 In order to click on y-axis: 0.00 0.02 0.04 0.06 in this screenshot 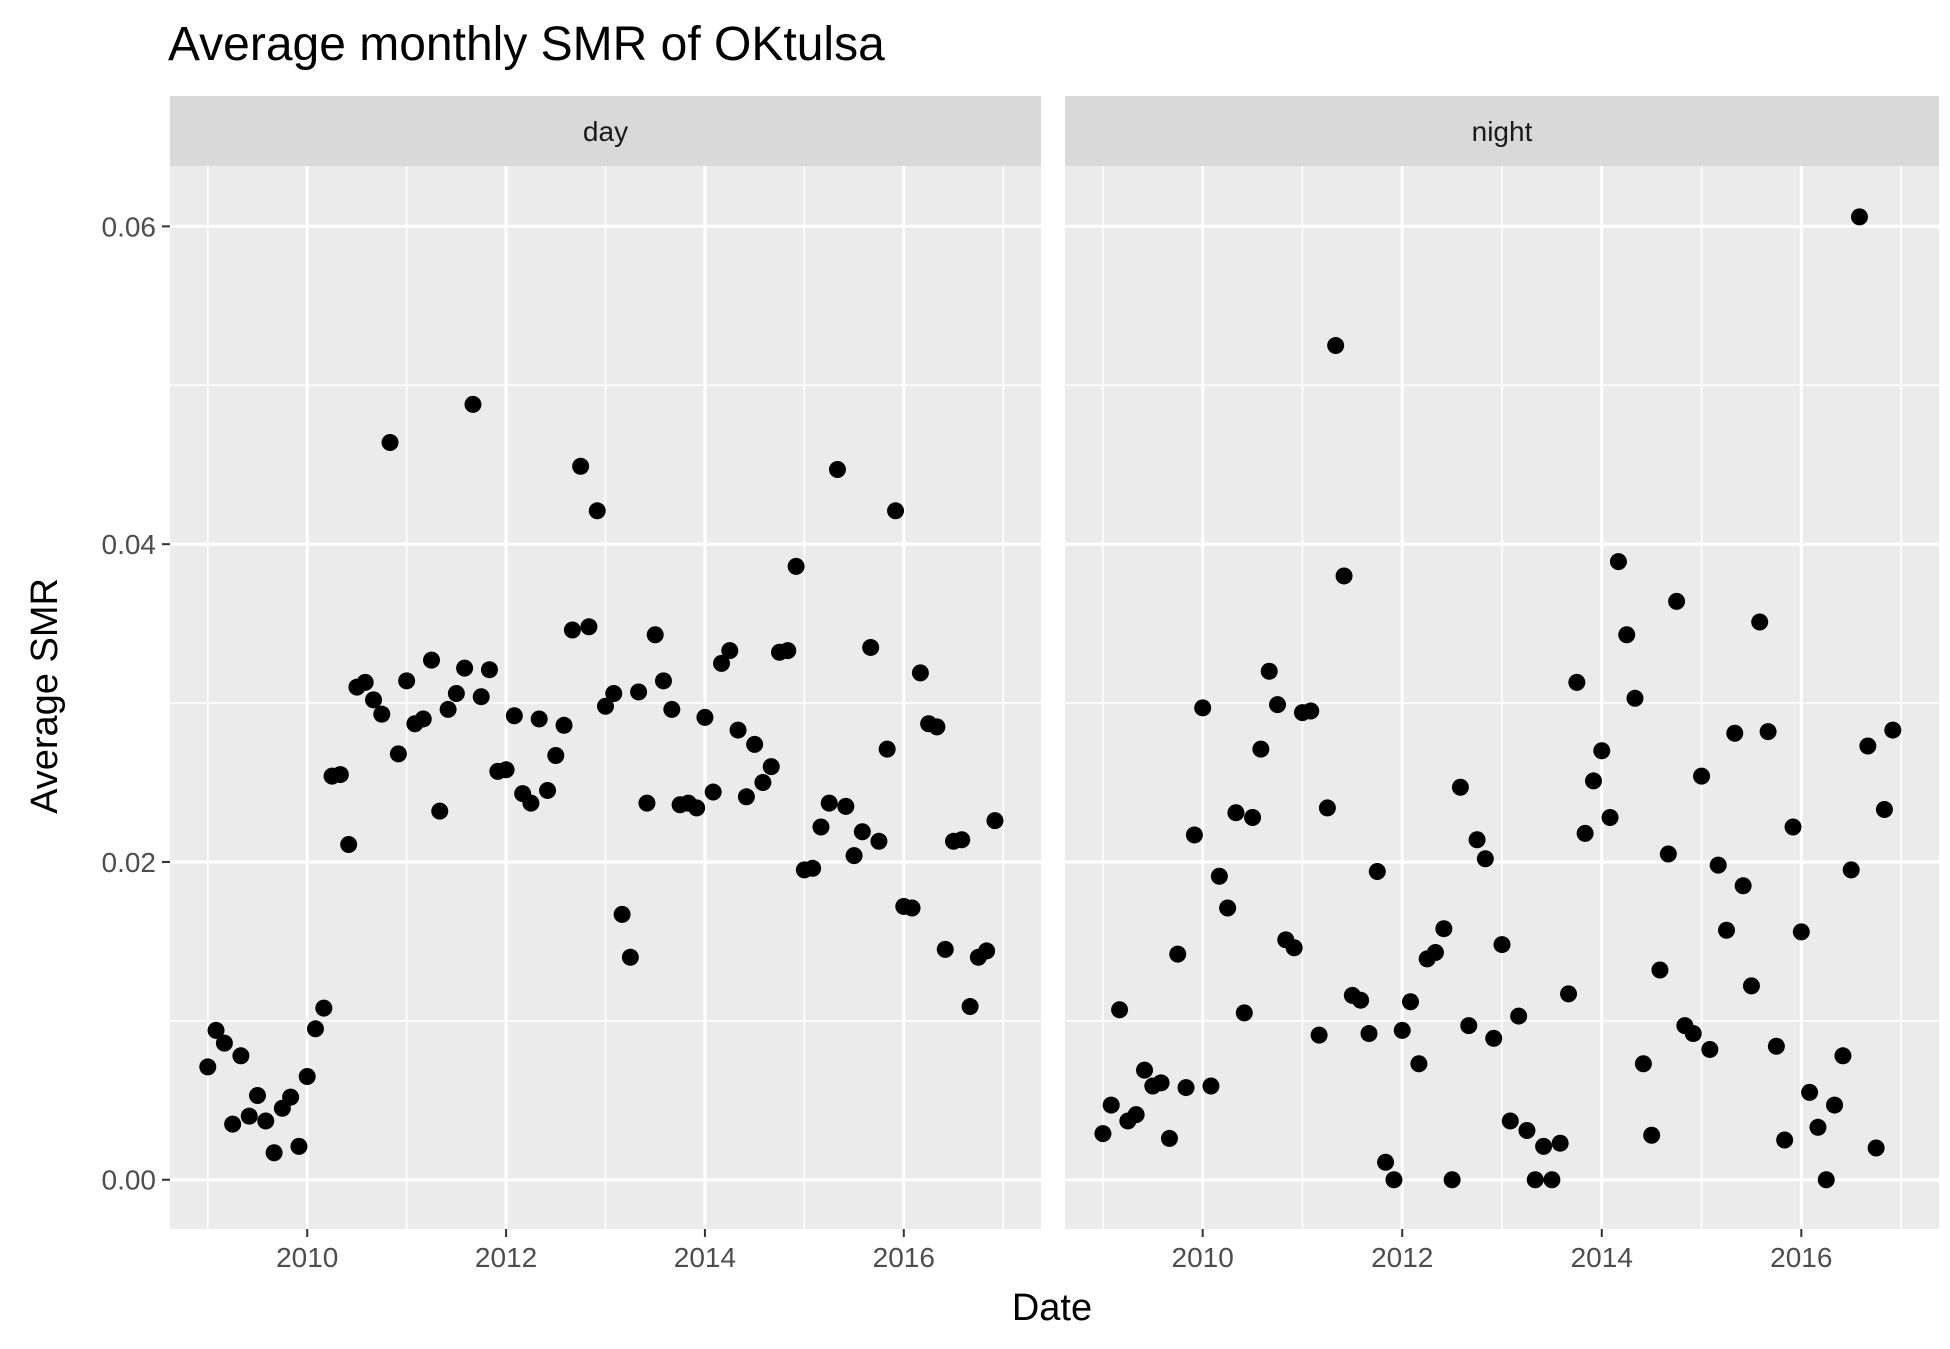, I will do `click(136, 703)`.